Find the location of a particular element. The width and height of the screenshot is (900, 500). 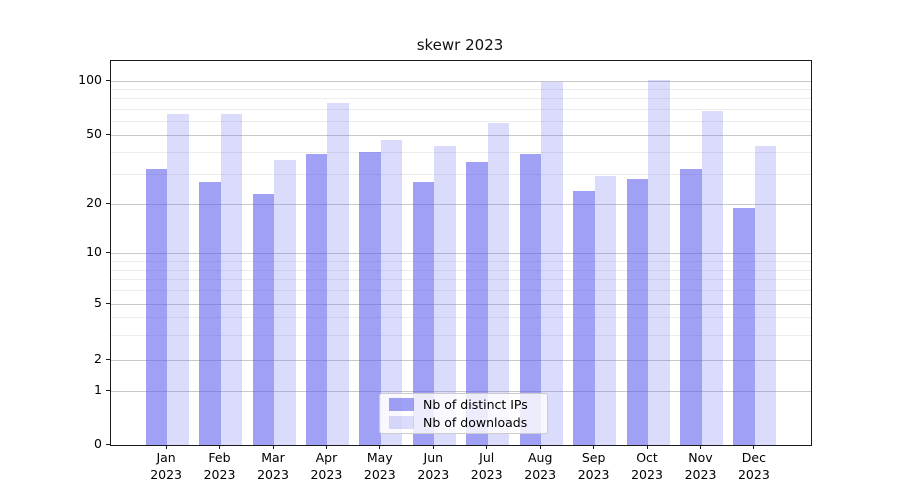

bar-downloads-jul is located at coordinates (498, 284).